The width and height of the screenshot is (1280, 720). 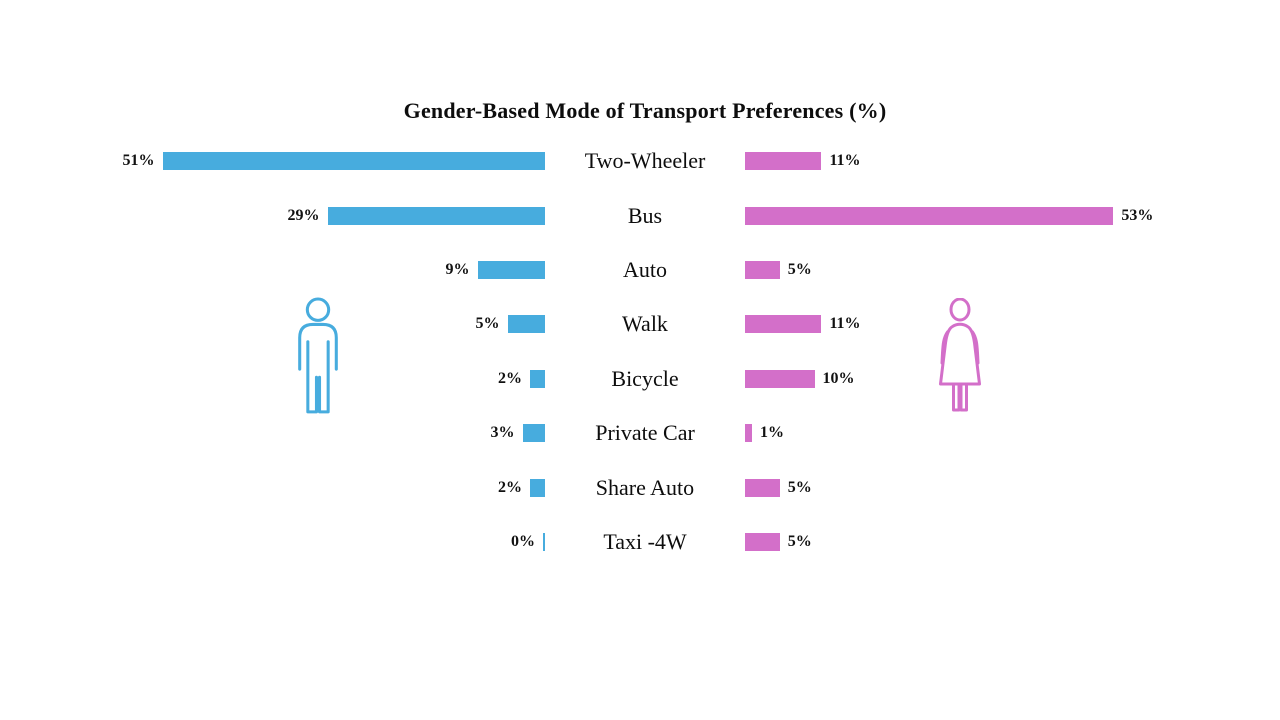 I want to click on chart-row: 3% Private Car 1%, so click(x=640, y=433).